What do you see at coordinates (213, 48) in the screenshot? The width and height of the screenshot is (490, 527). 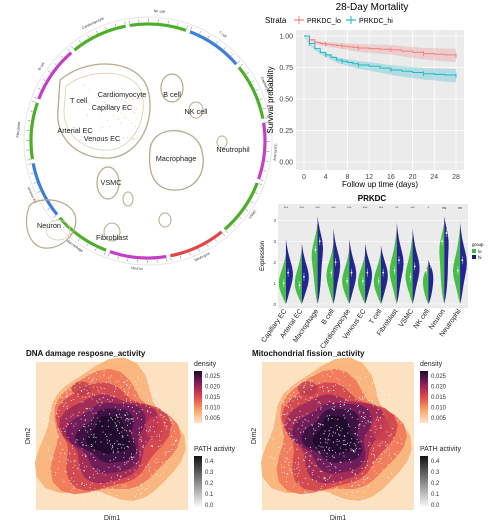 I see `circos-sector-track` at bounding box center [213, 48].